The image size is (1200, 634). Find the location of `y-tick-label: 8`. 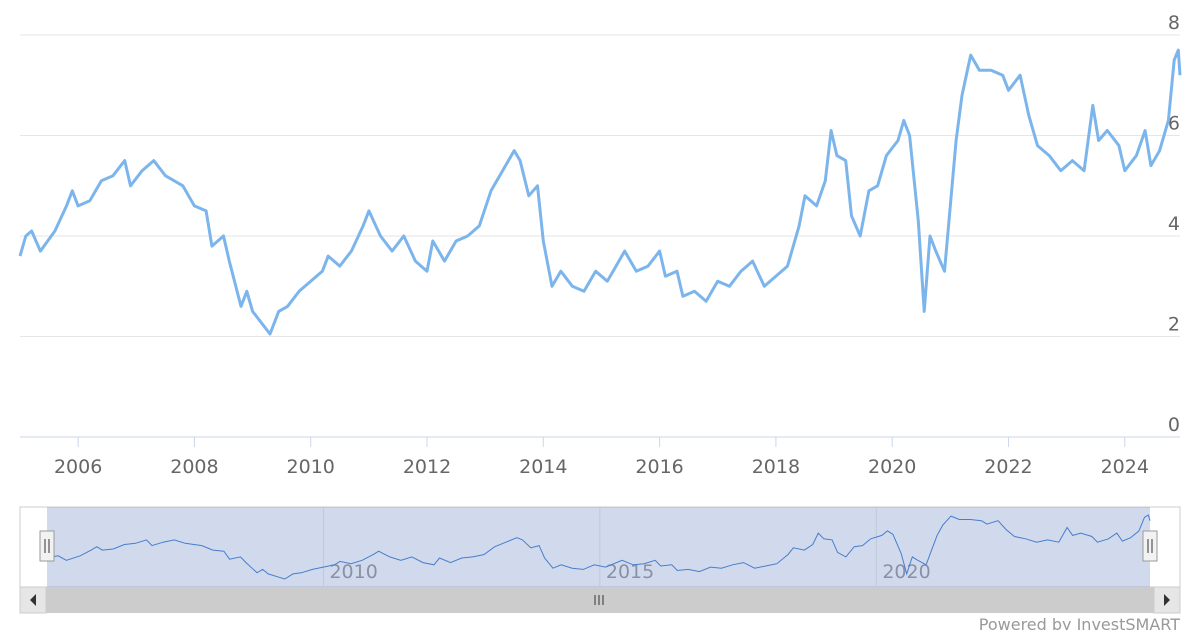

y-tick-label: 8 is located at coordinates (1174, 23).